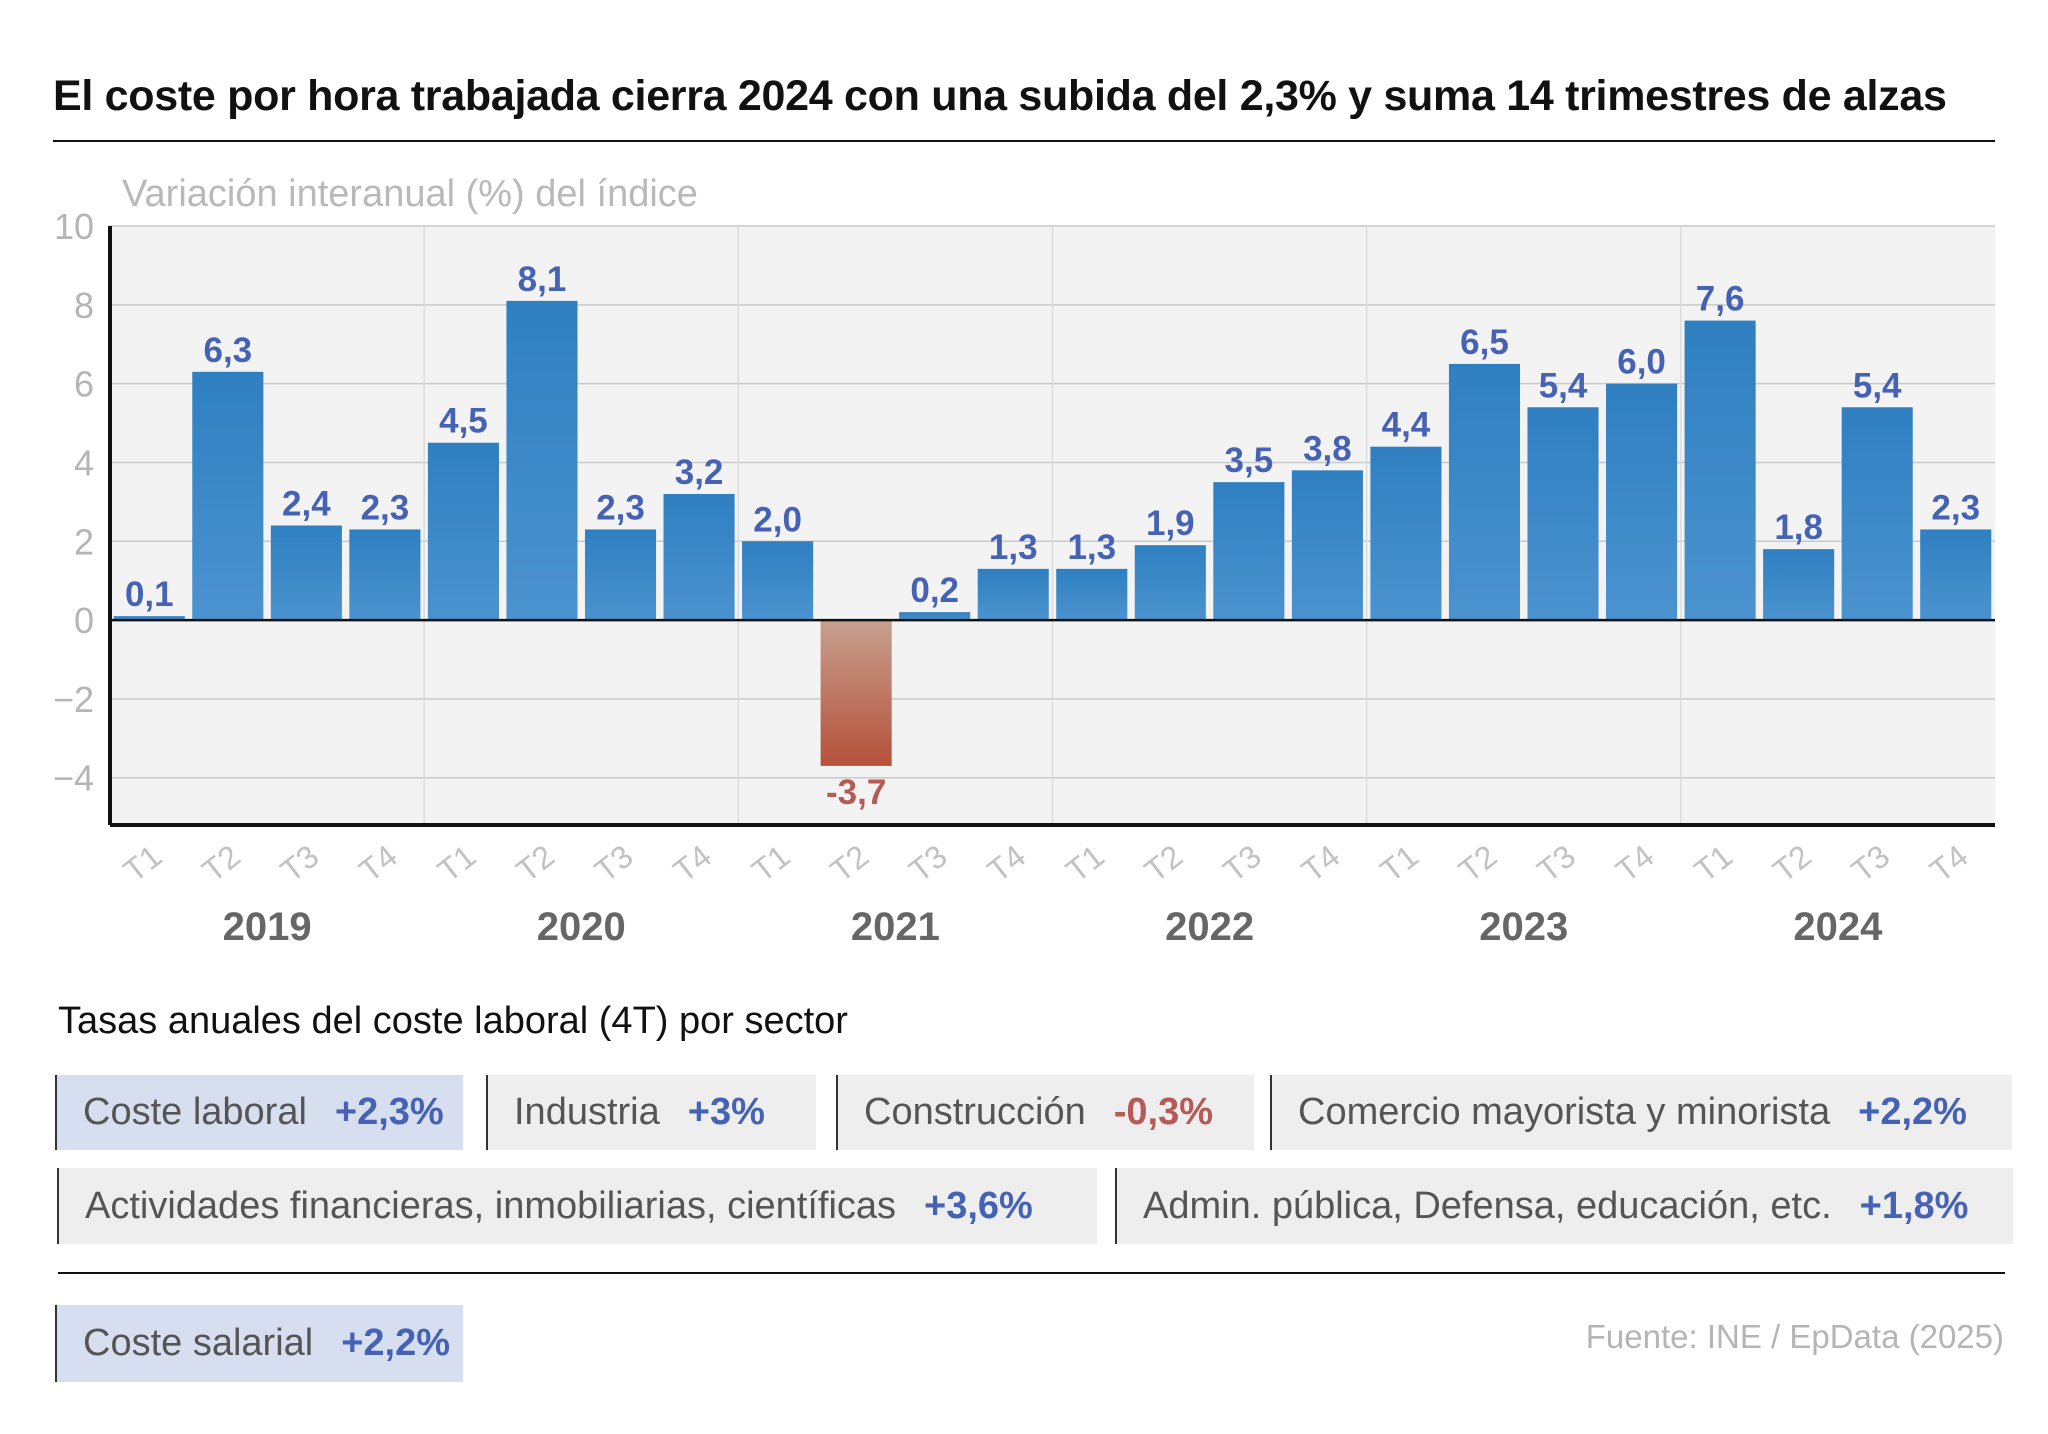 The width and height of the screenshot is (2048, 1434). What do you see at coordinates (1024, 141) in the screenshot?
I see `title-divider` at bounding box center [1024, 141].